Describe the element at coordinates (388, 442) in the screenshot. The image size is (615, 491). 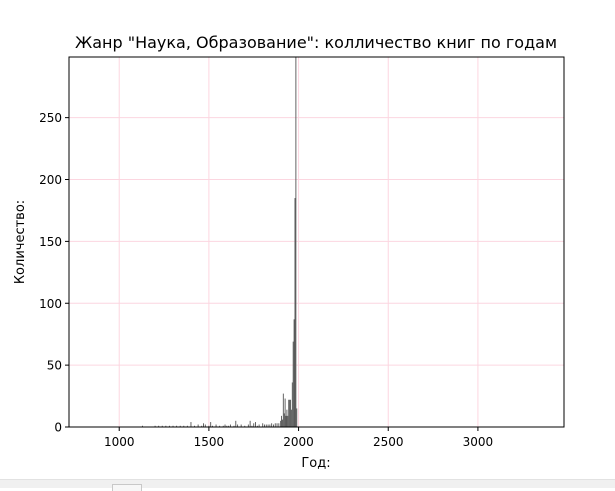
I see `x-tick-label: 2500` at that location.